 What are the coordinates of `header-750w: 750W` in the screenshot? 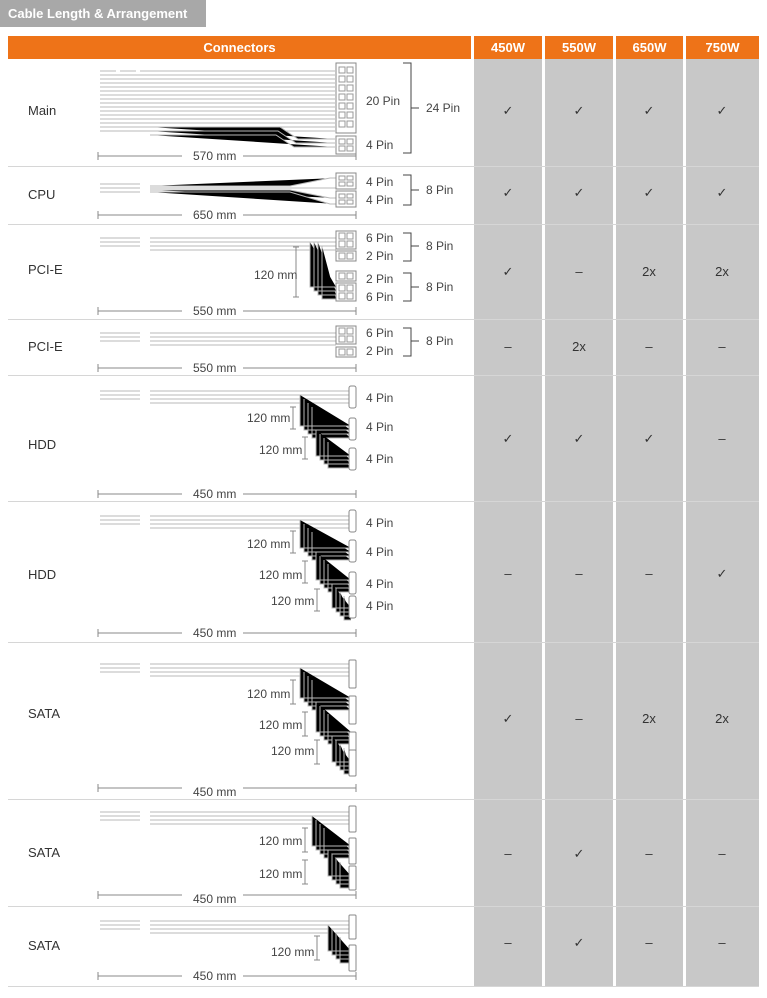 It's located at (722, 47).